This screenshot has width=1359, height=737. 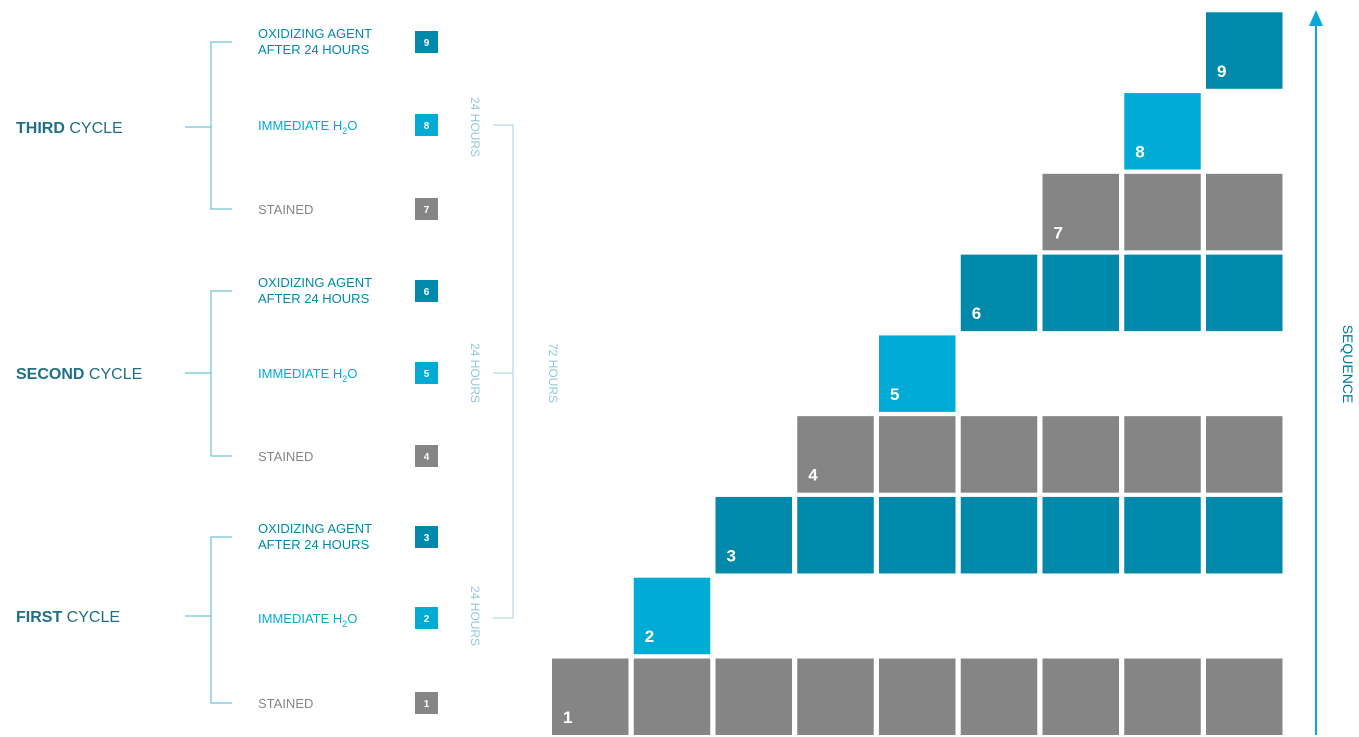 I want to click on cycle-title: SECOND CYCLE, so click(x=79, y=374).